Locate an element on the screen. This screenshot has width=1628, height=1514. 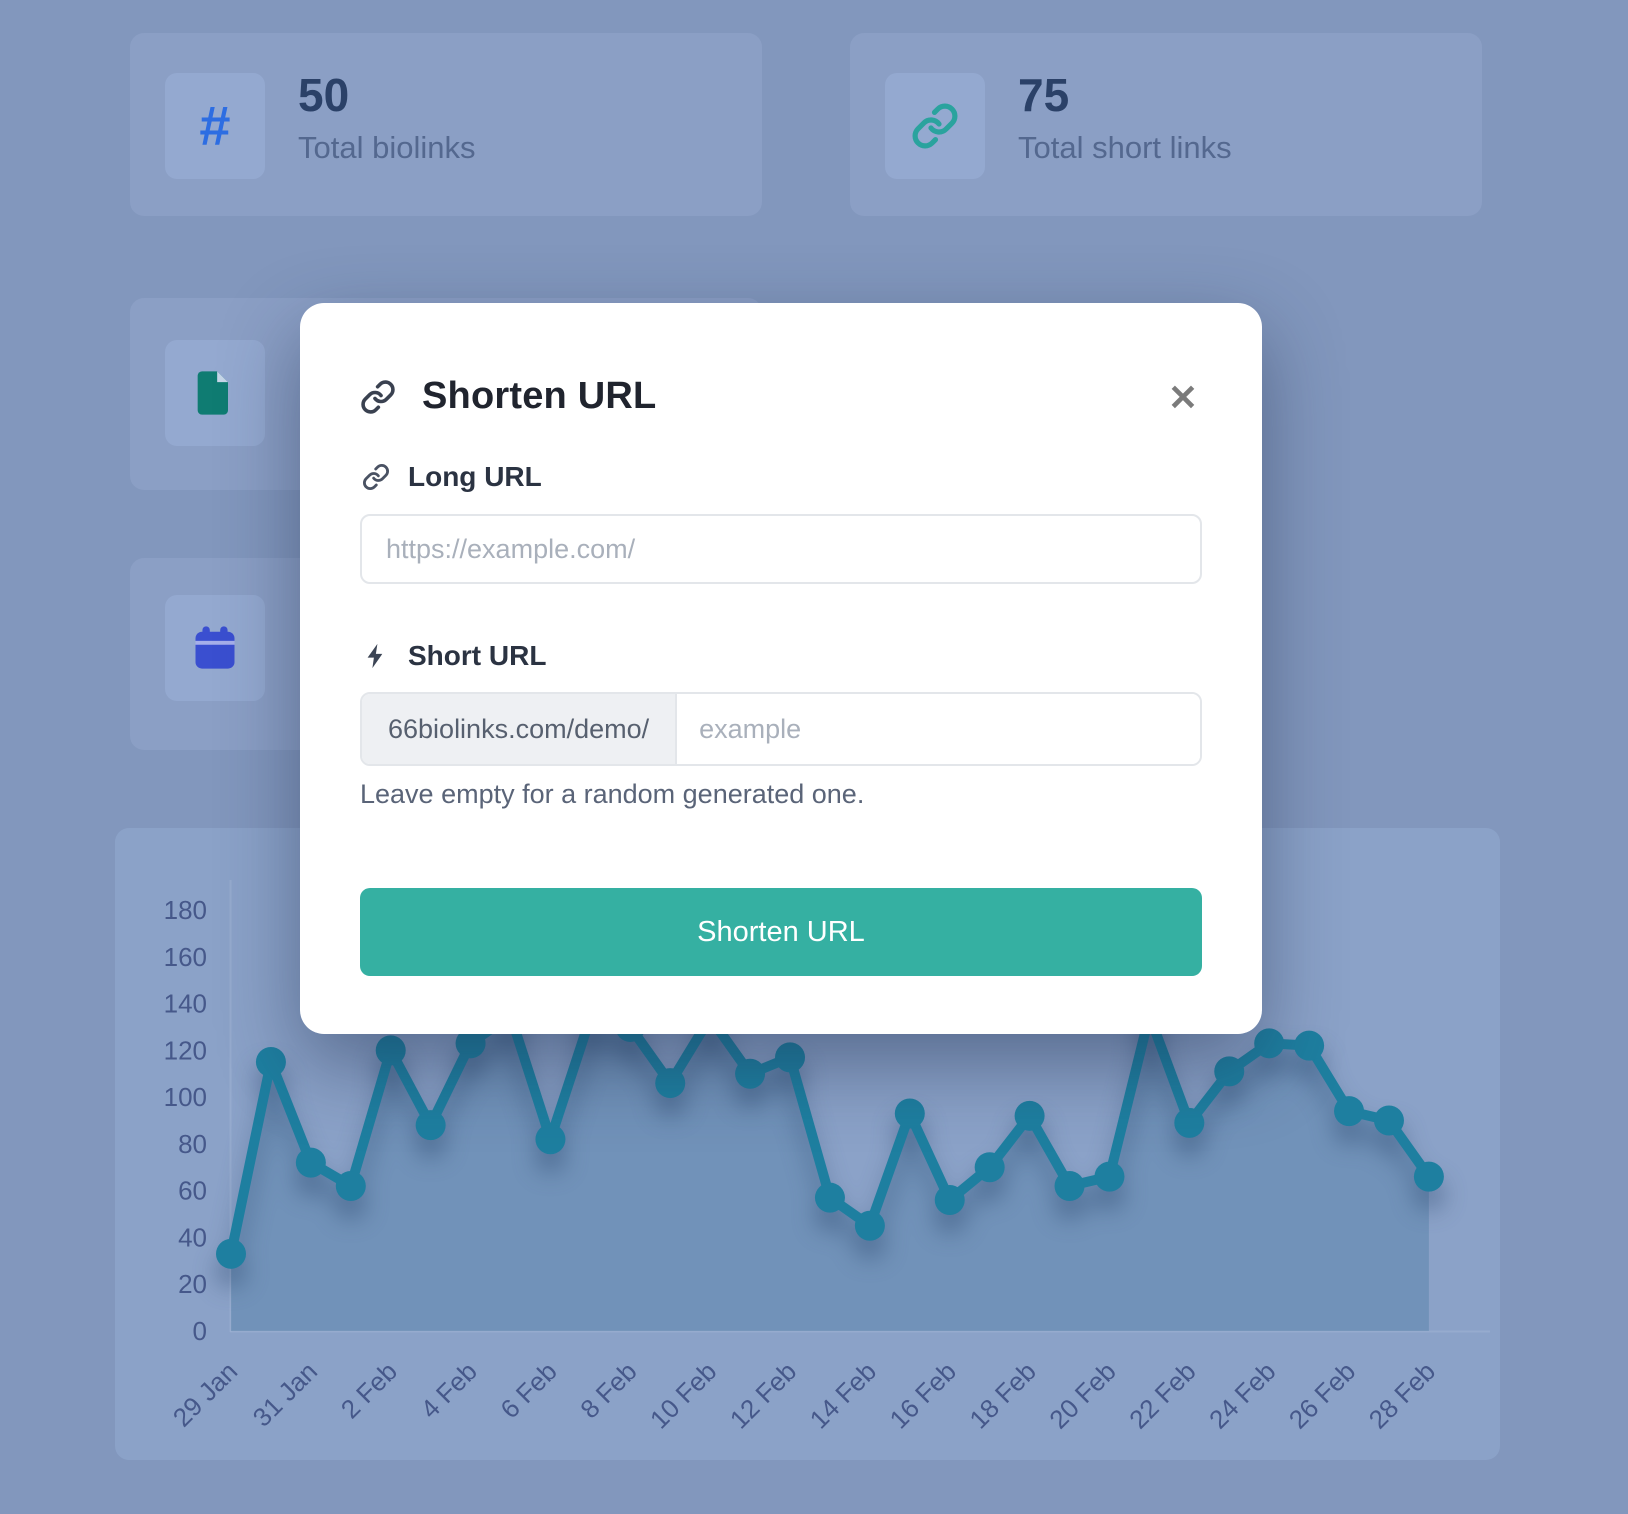
svg-text: 8 Feb is located at coordinates (608, 1390).